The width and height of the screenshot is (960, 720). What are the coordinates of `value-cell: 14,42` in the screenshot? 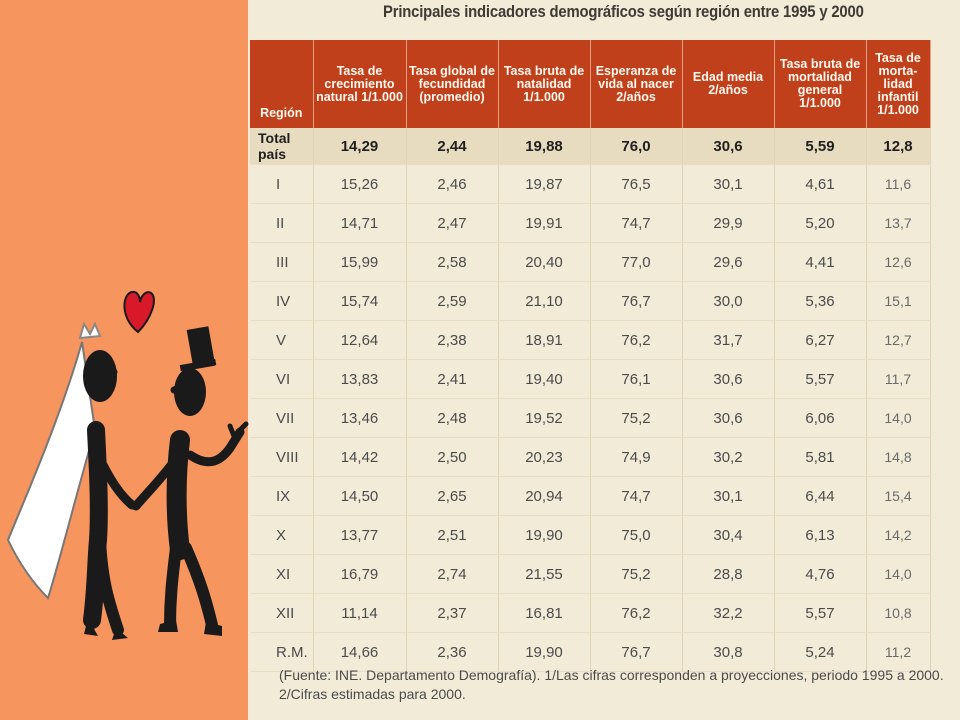 It's located at (360, 457).